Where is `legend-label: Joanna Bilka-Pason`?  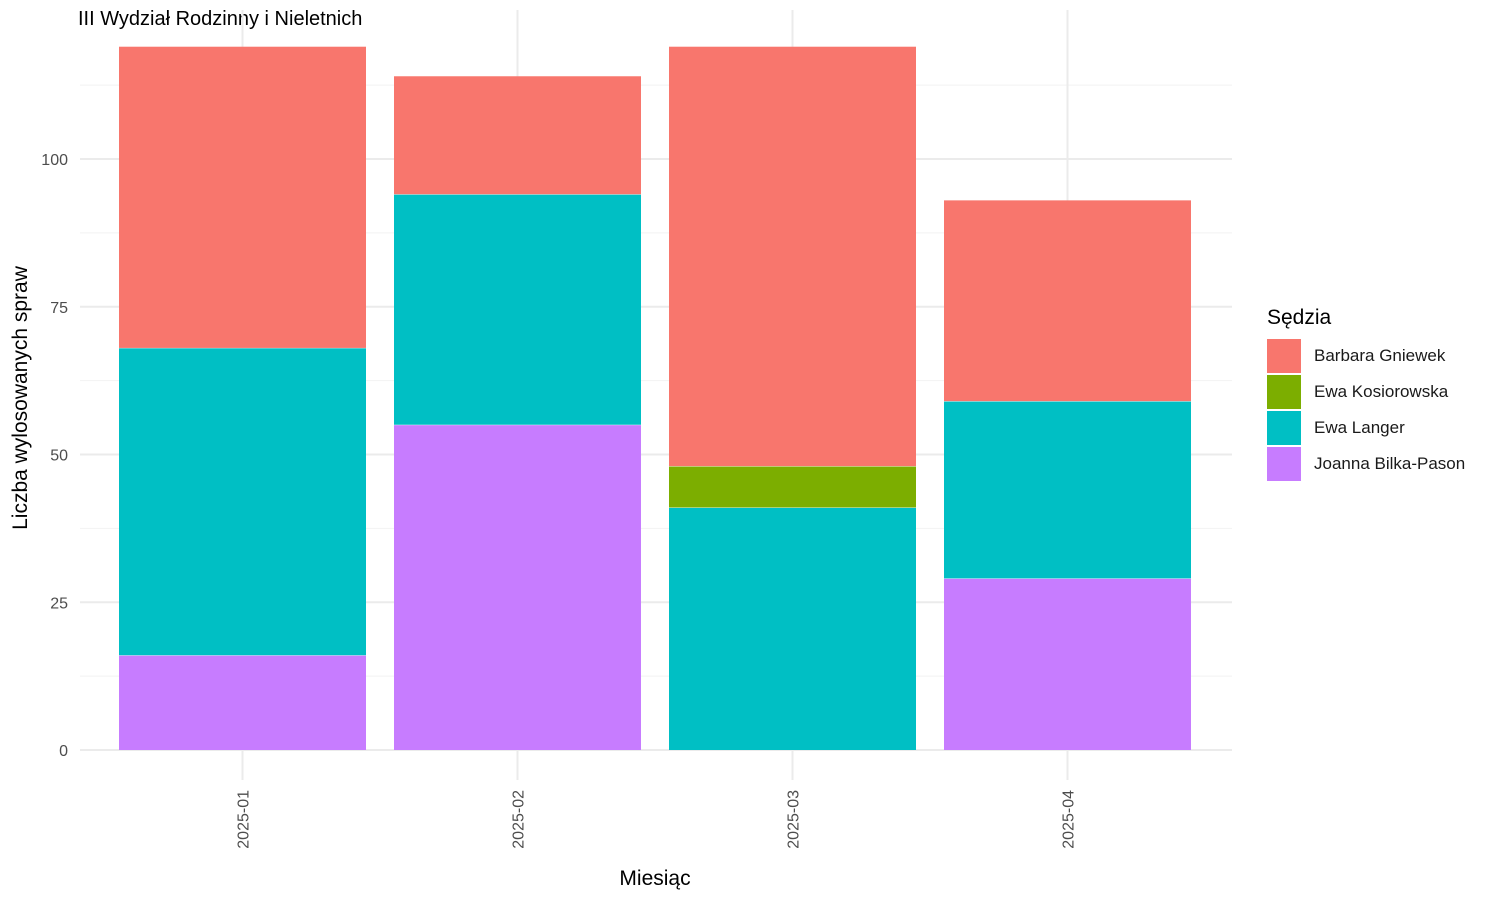 legend-label: Joanna Bilka-Pason is located at coordinates (1390, 463).